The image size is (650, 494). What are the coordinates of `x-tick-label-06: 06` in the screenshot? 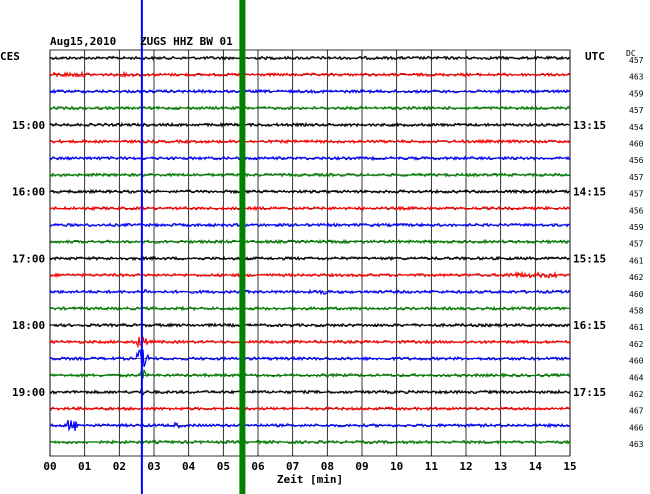 It's located at (258, 466).